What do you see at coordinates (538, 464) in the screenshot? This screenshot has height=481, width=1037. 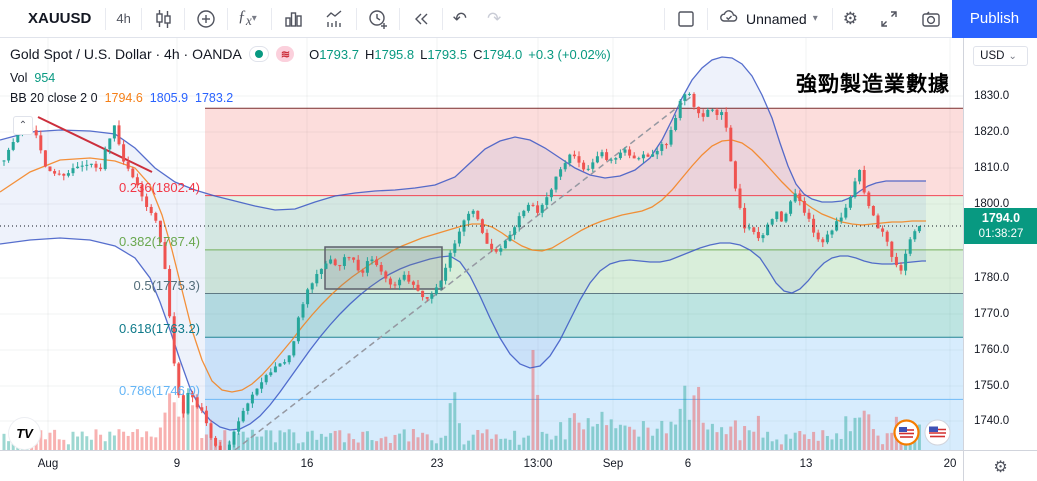 I see `time-tick: 13:00` at bounding box center [538, 464].